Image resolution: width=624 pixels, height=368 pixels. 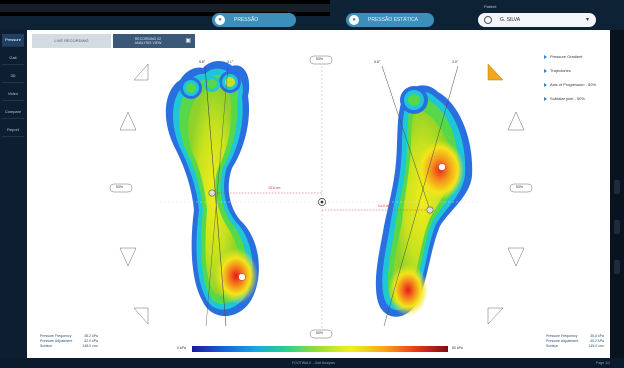 I want to click on sidebar-item-gait: Gait, so click(x=13, y=58).